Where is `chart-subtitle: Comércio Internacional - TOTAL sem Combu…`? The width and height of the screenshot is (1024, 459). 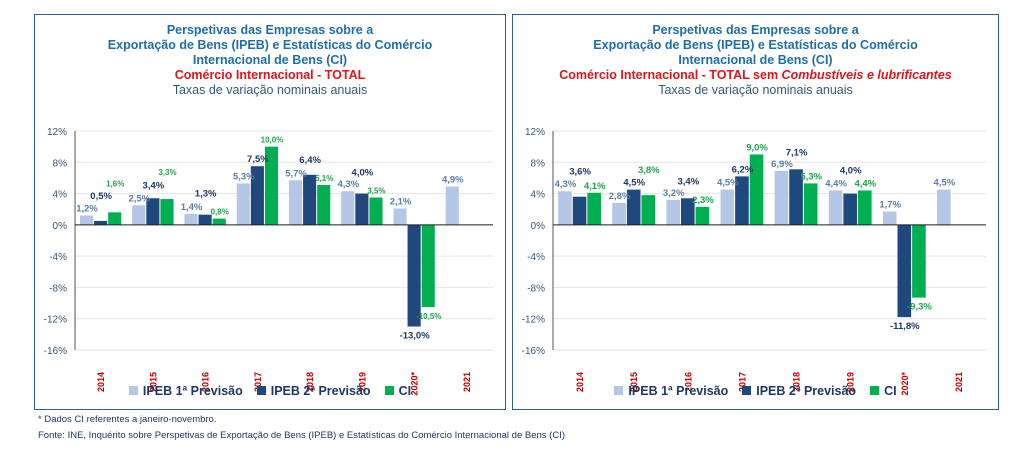 chart-subtitle: Comércio Internacional - TOTAL sem Combu… is located at coordinates (755, 75).